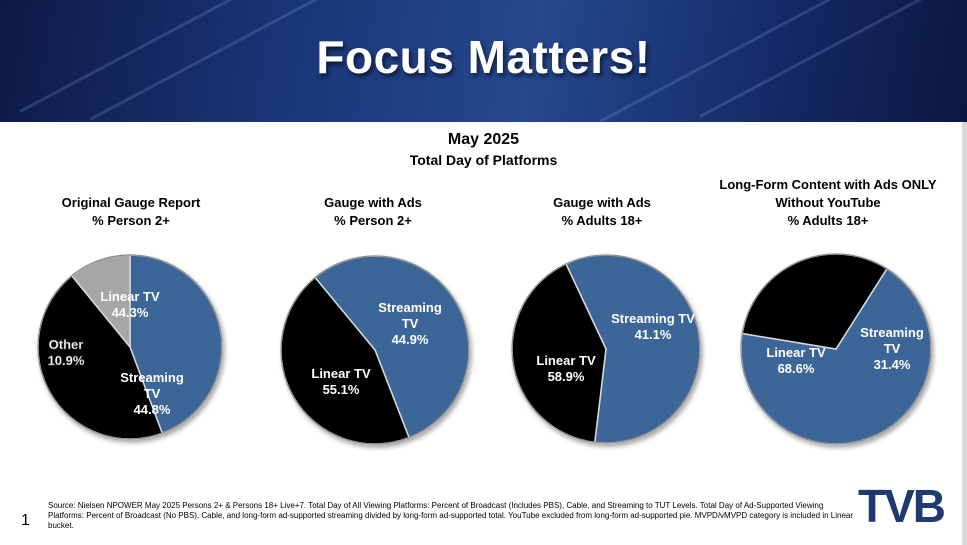  I want to click on pie-3-label-linear-tv: Linear TV 58.9%, so click(566, 368).